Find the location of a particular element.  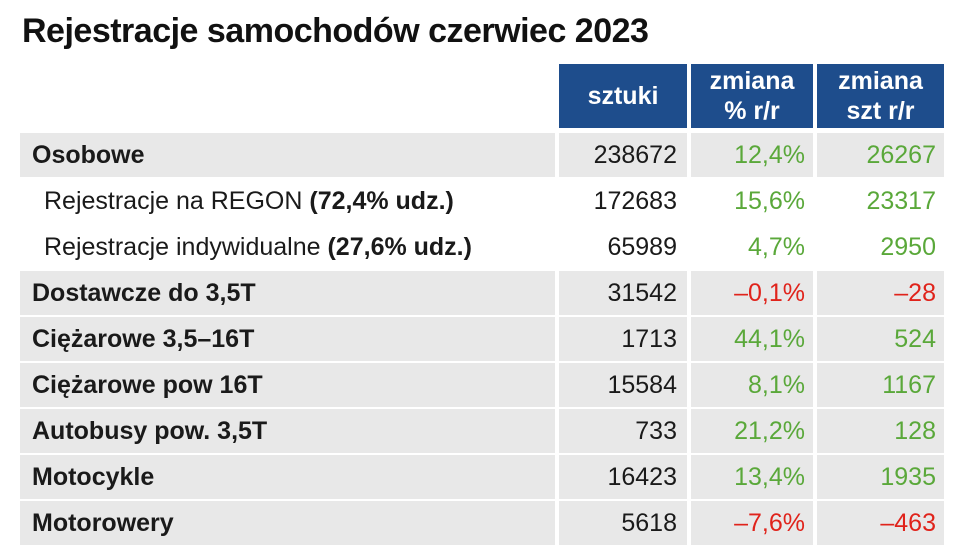

row-label: Ciężarowe 3,5–16T is located at coordinates (287, 339).